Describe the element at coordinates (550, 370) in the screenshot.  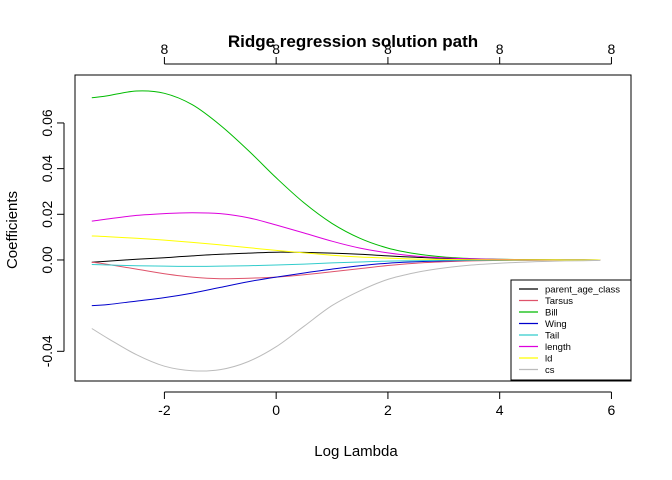
I see `legend-label-cs: cs` at that location.